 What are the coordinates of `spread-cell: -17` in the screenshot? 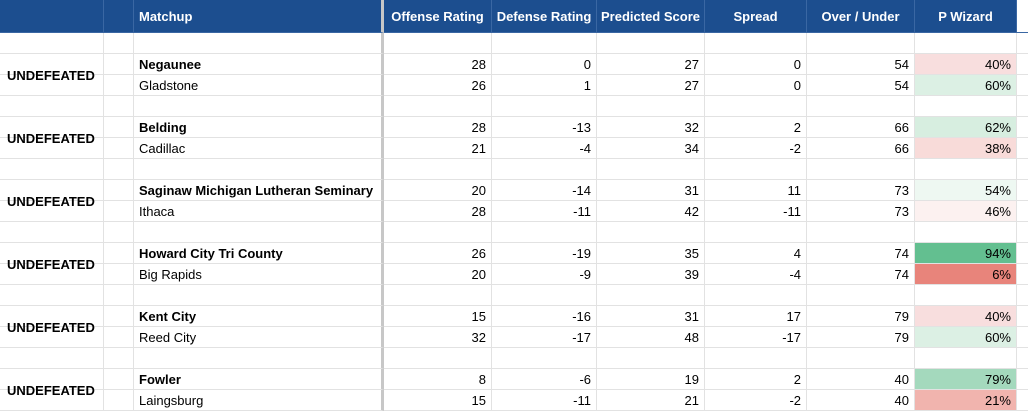 It's located at (756, 337).